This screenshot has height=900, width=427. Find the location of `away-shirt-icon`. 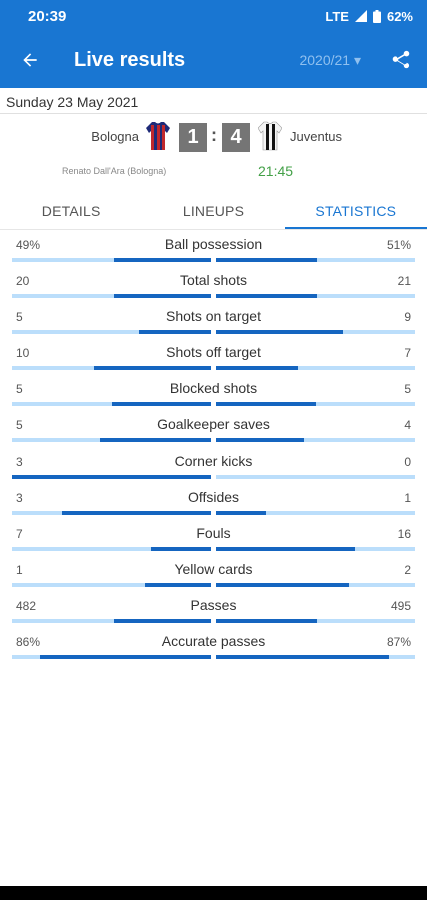

away-shirt-icon is located at coordinates (270, 136).